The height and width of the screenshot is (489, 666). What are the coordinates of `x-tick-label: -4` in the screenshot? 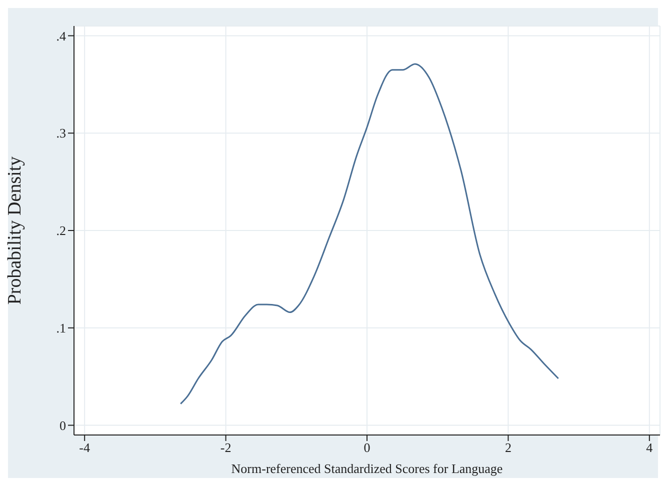 It's located at (84, 448).